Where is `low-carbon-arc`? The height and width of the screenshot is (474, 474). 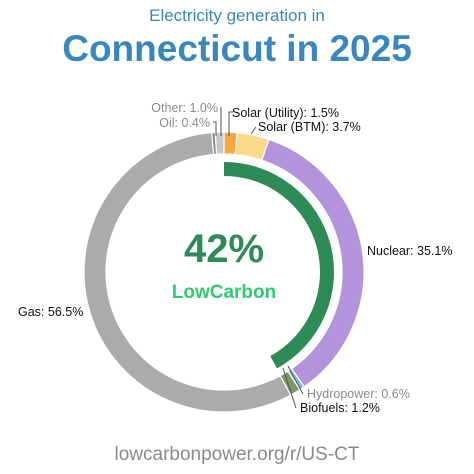
low-carbon-arc is located at coordinates (278, 265).